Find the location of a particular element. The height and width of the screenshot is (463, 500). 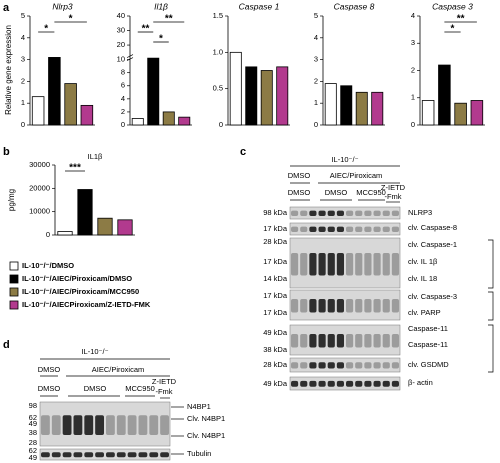

chart-title: Nlrp3 is located at coordinates (62, 6).